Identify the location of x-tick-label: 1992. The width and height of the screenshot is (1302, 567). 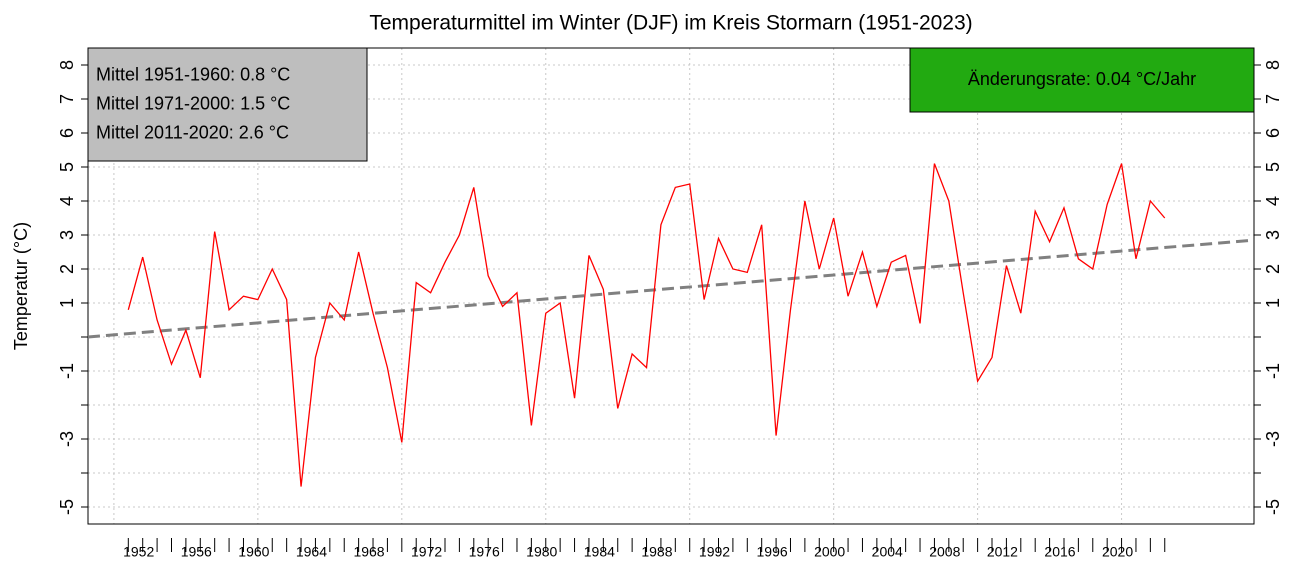
(714, 552).